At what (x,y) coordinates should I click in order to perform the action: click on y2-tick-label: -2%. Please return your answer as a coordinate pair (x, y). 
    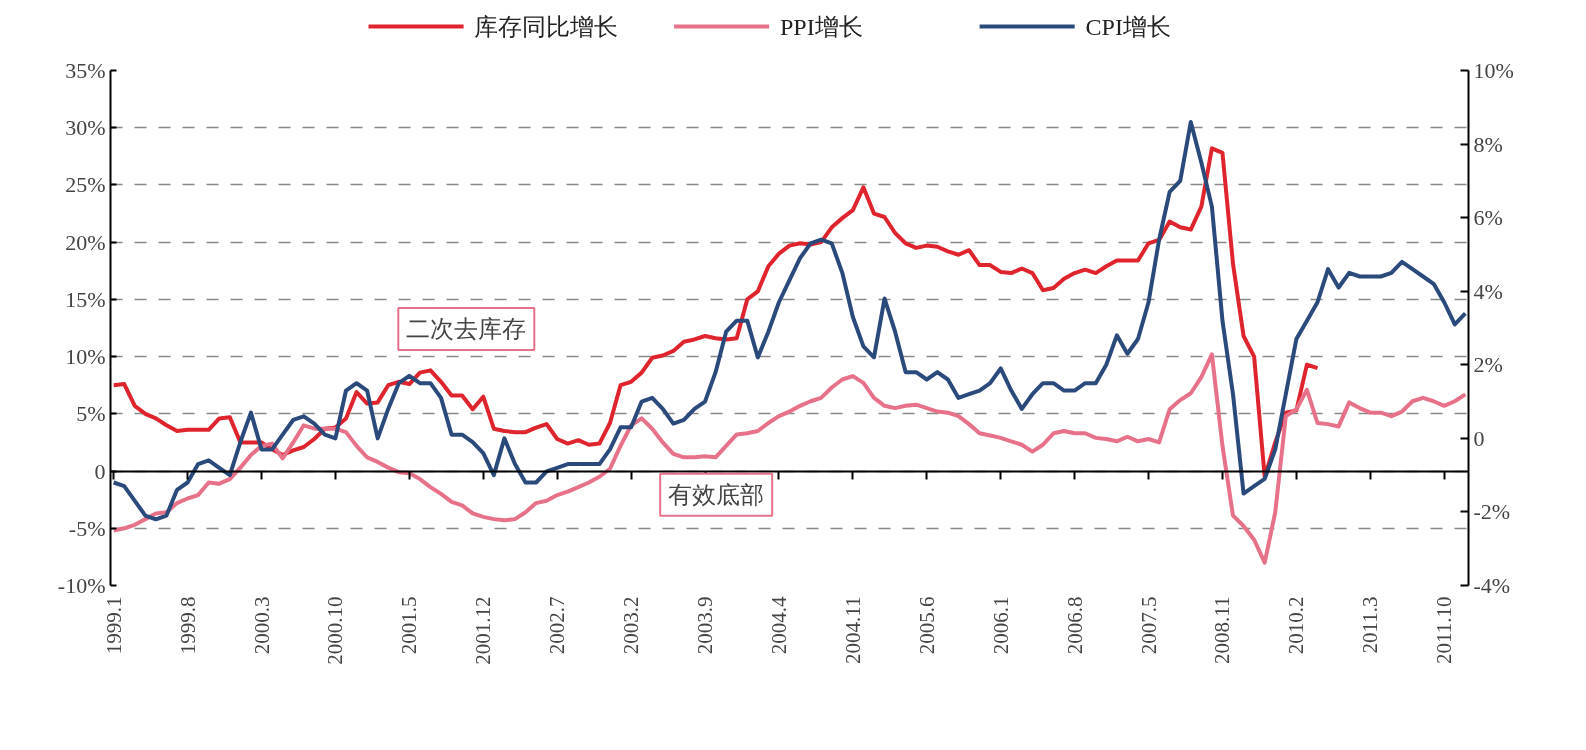
    Looking at the image, I should click on (1492, 512).